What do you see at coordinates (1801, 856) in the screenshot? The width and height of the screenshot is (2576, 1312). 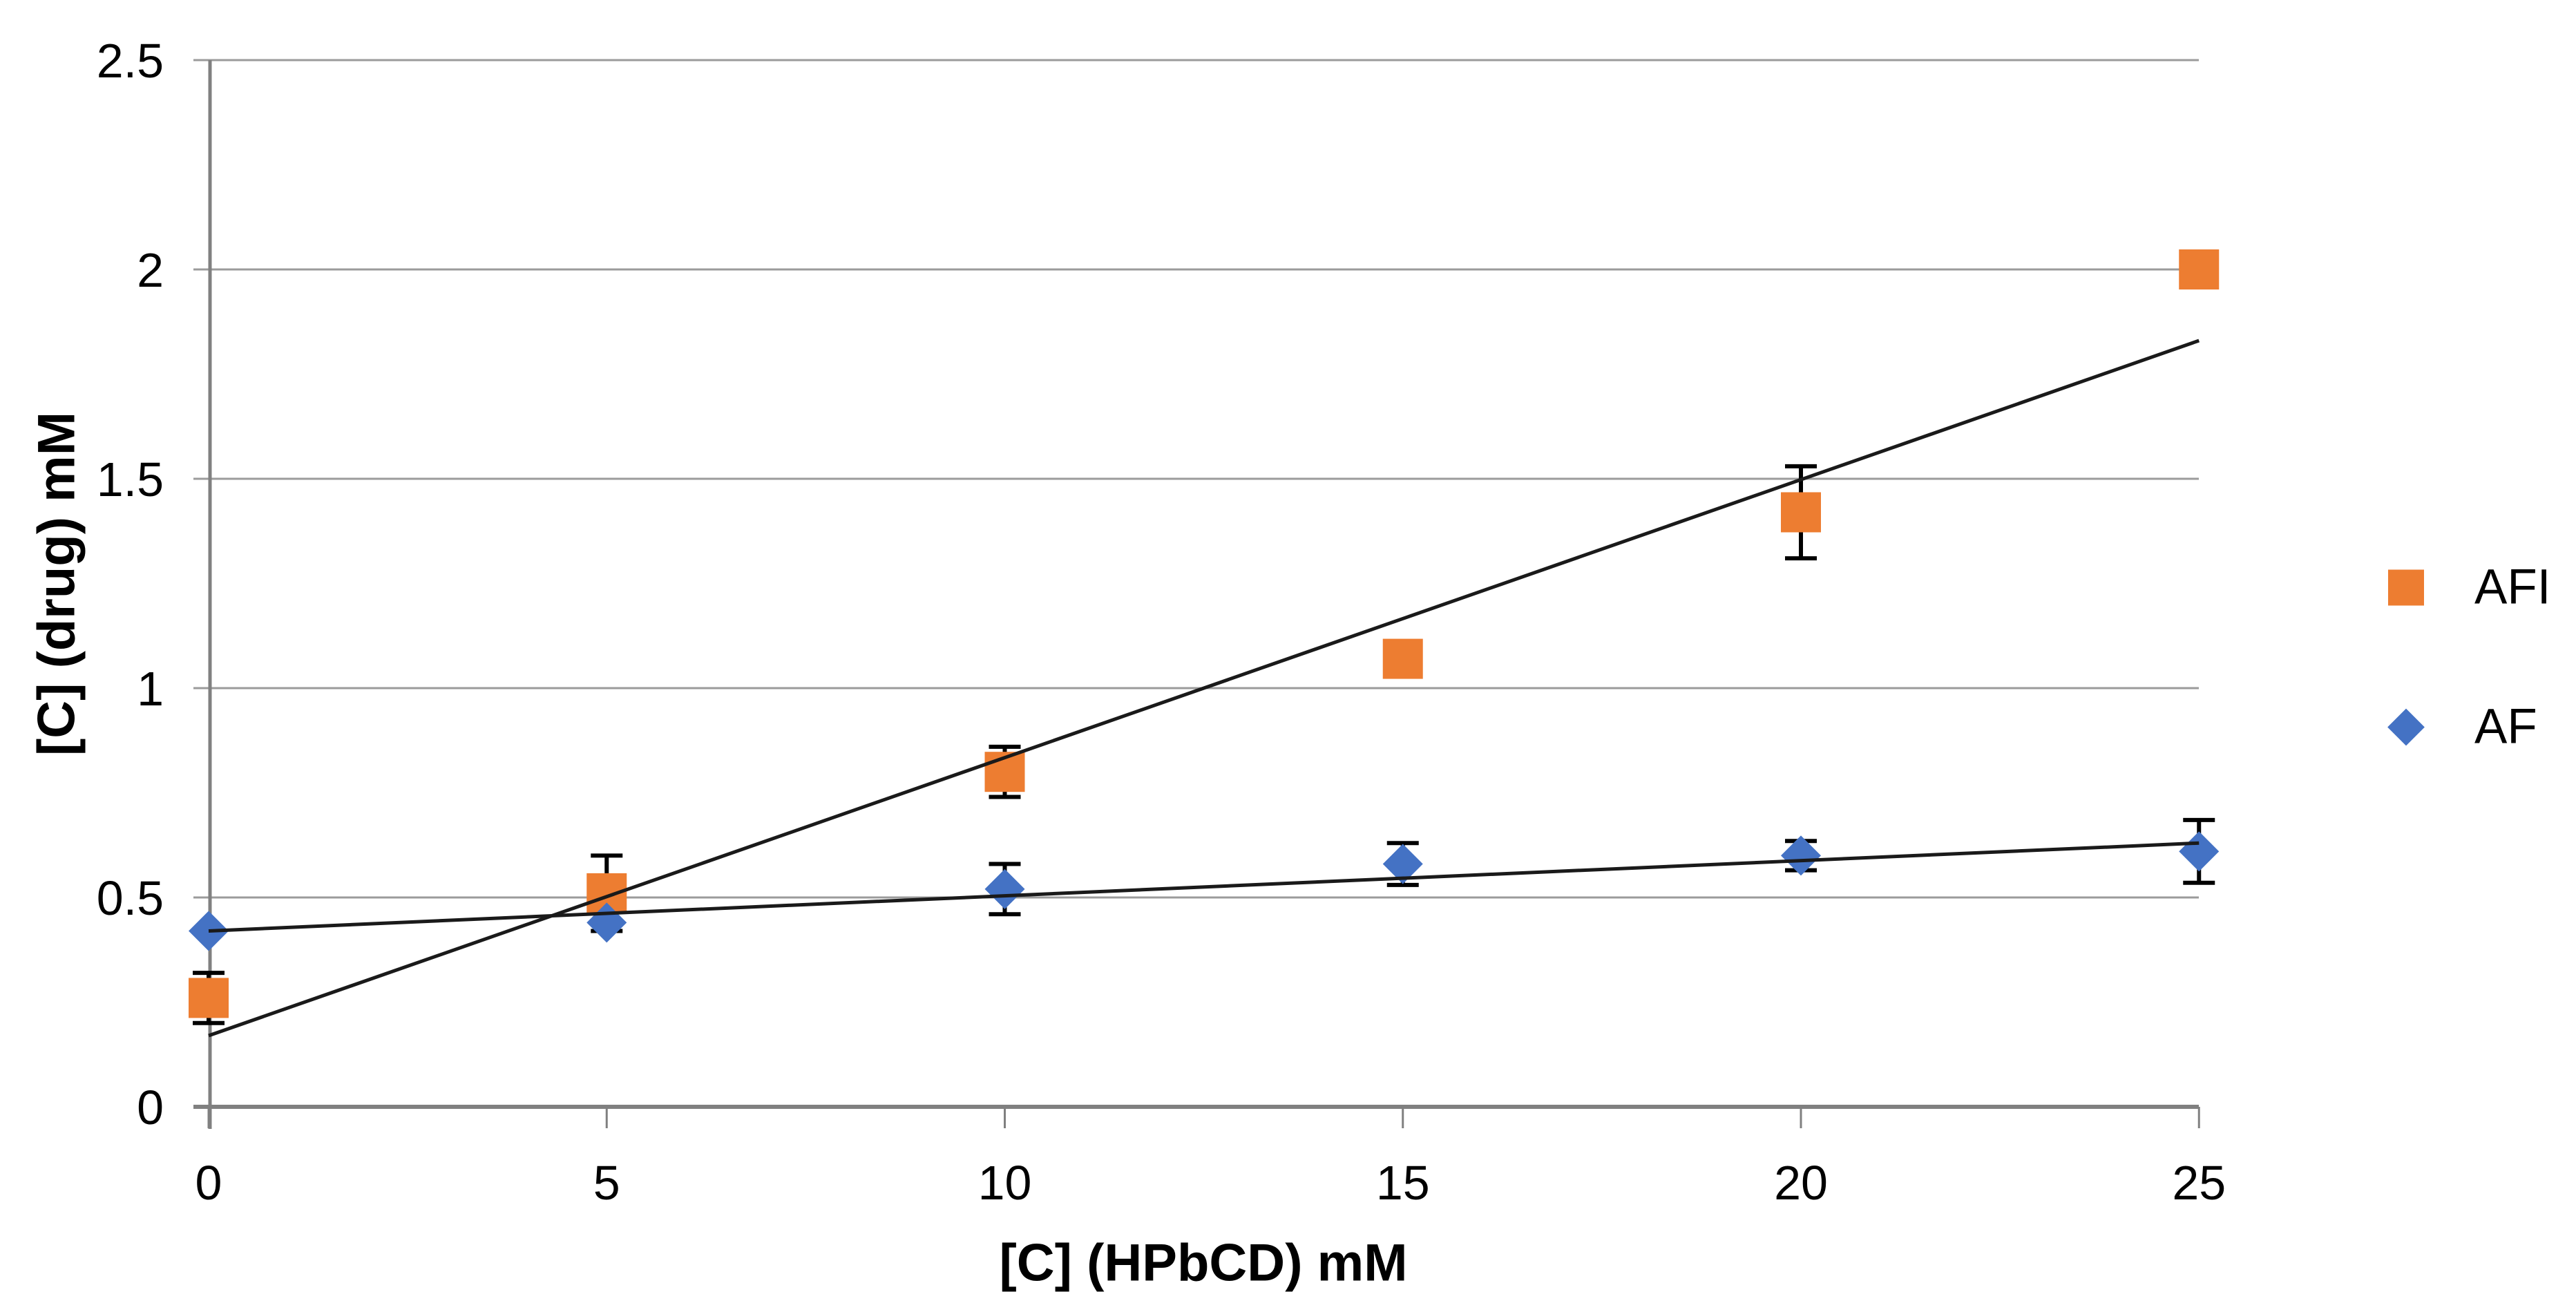 I see `marker-AF-x20` at bounding box center [1801, 856].